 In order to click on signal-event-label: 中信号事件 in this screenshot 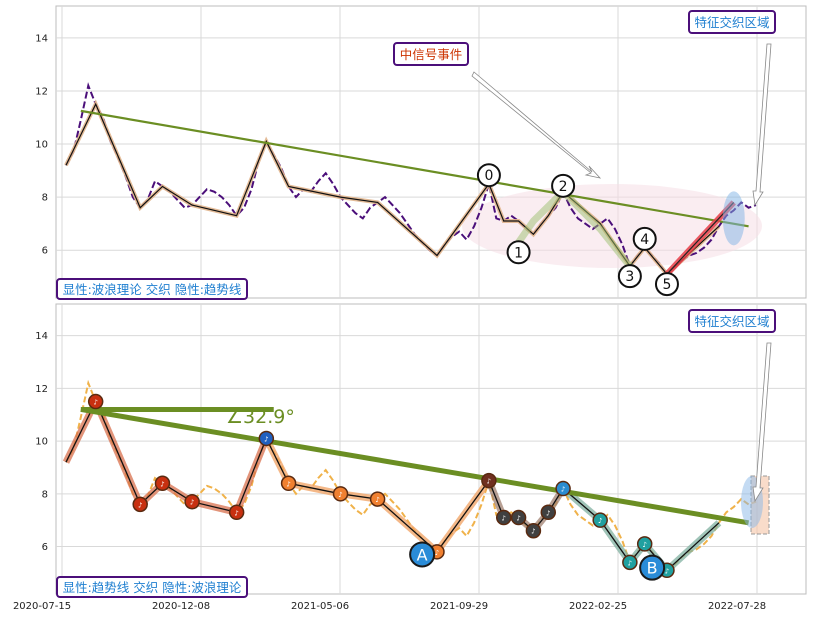, I will do `click(431, 54)`.